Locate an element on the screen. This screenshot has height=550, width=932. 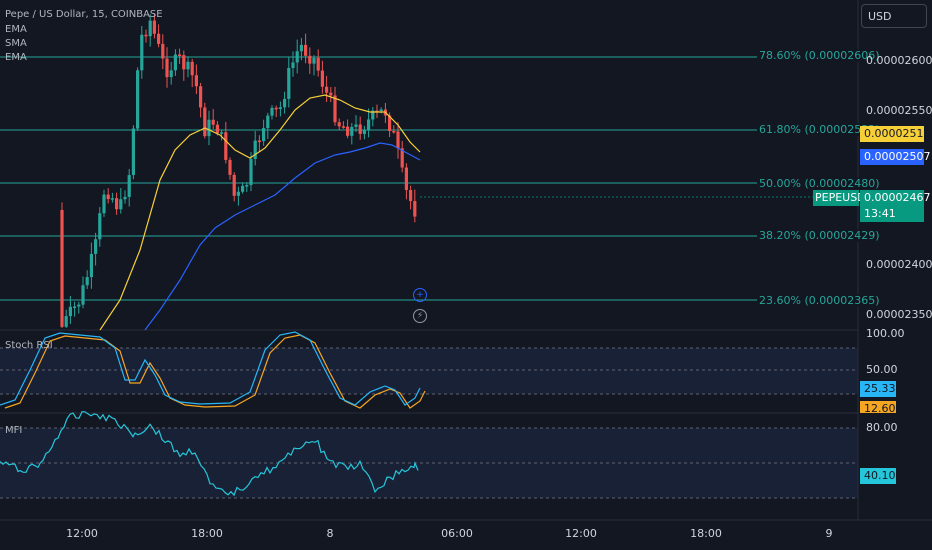
fib-label-786: 78.60% (0.00002606) is located at coordinates (819, 55).